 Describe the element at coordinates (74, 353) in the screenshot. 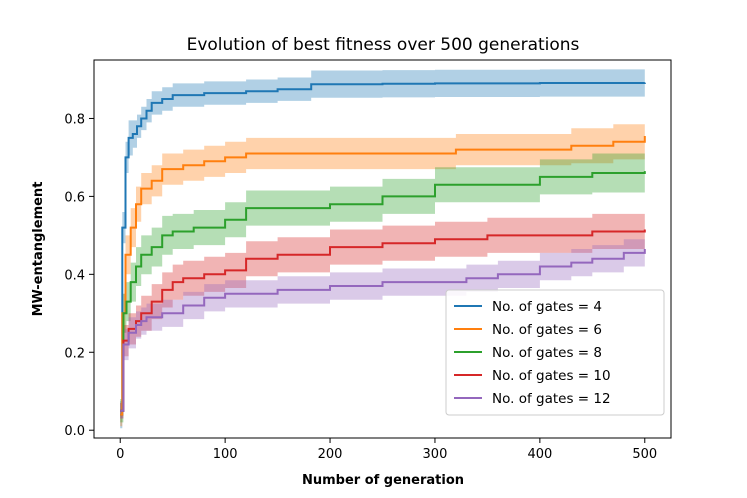

I see `y-tick-label: 0.2` at that location.